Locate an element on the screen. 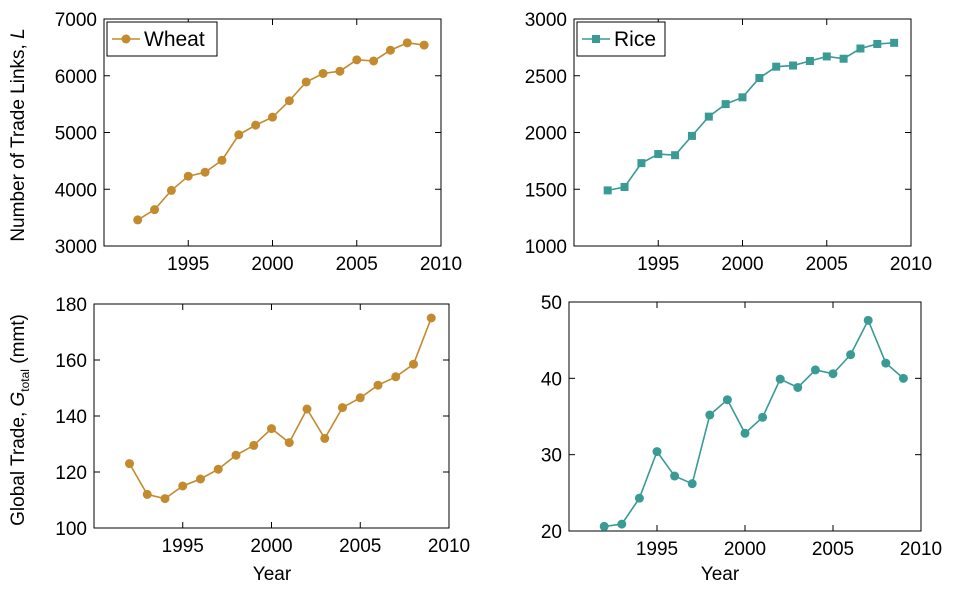 The height and width of the screenshot is (589, 957). ylabel-top: Number of Trade Links, L is located at coordinates (18, 134).